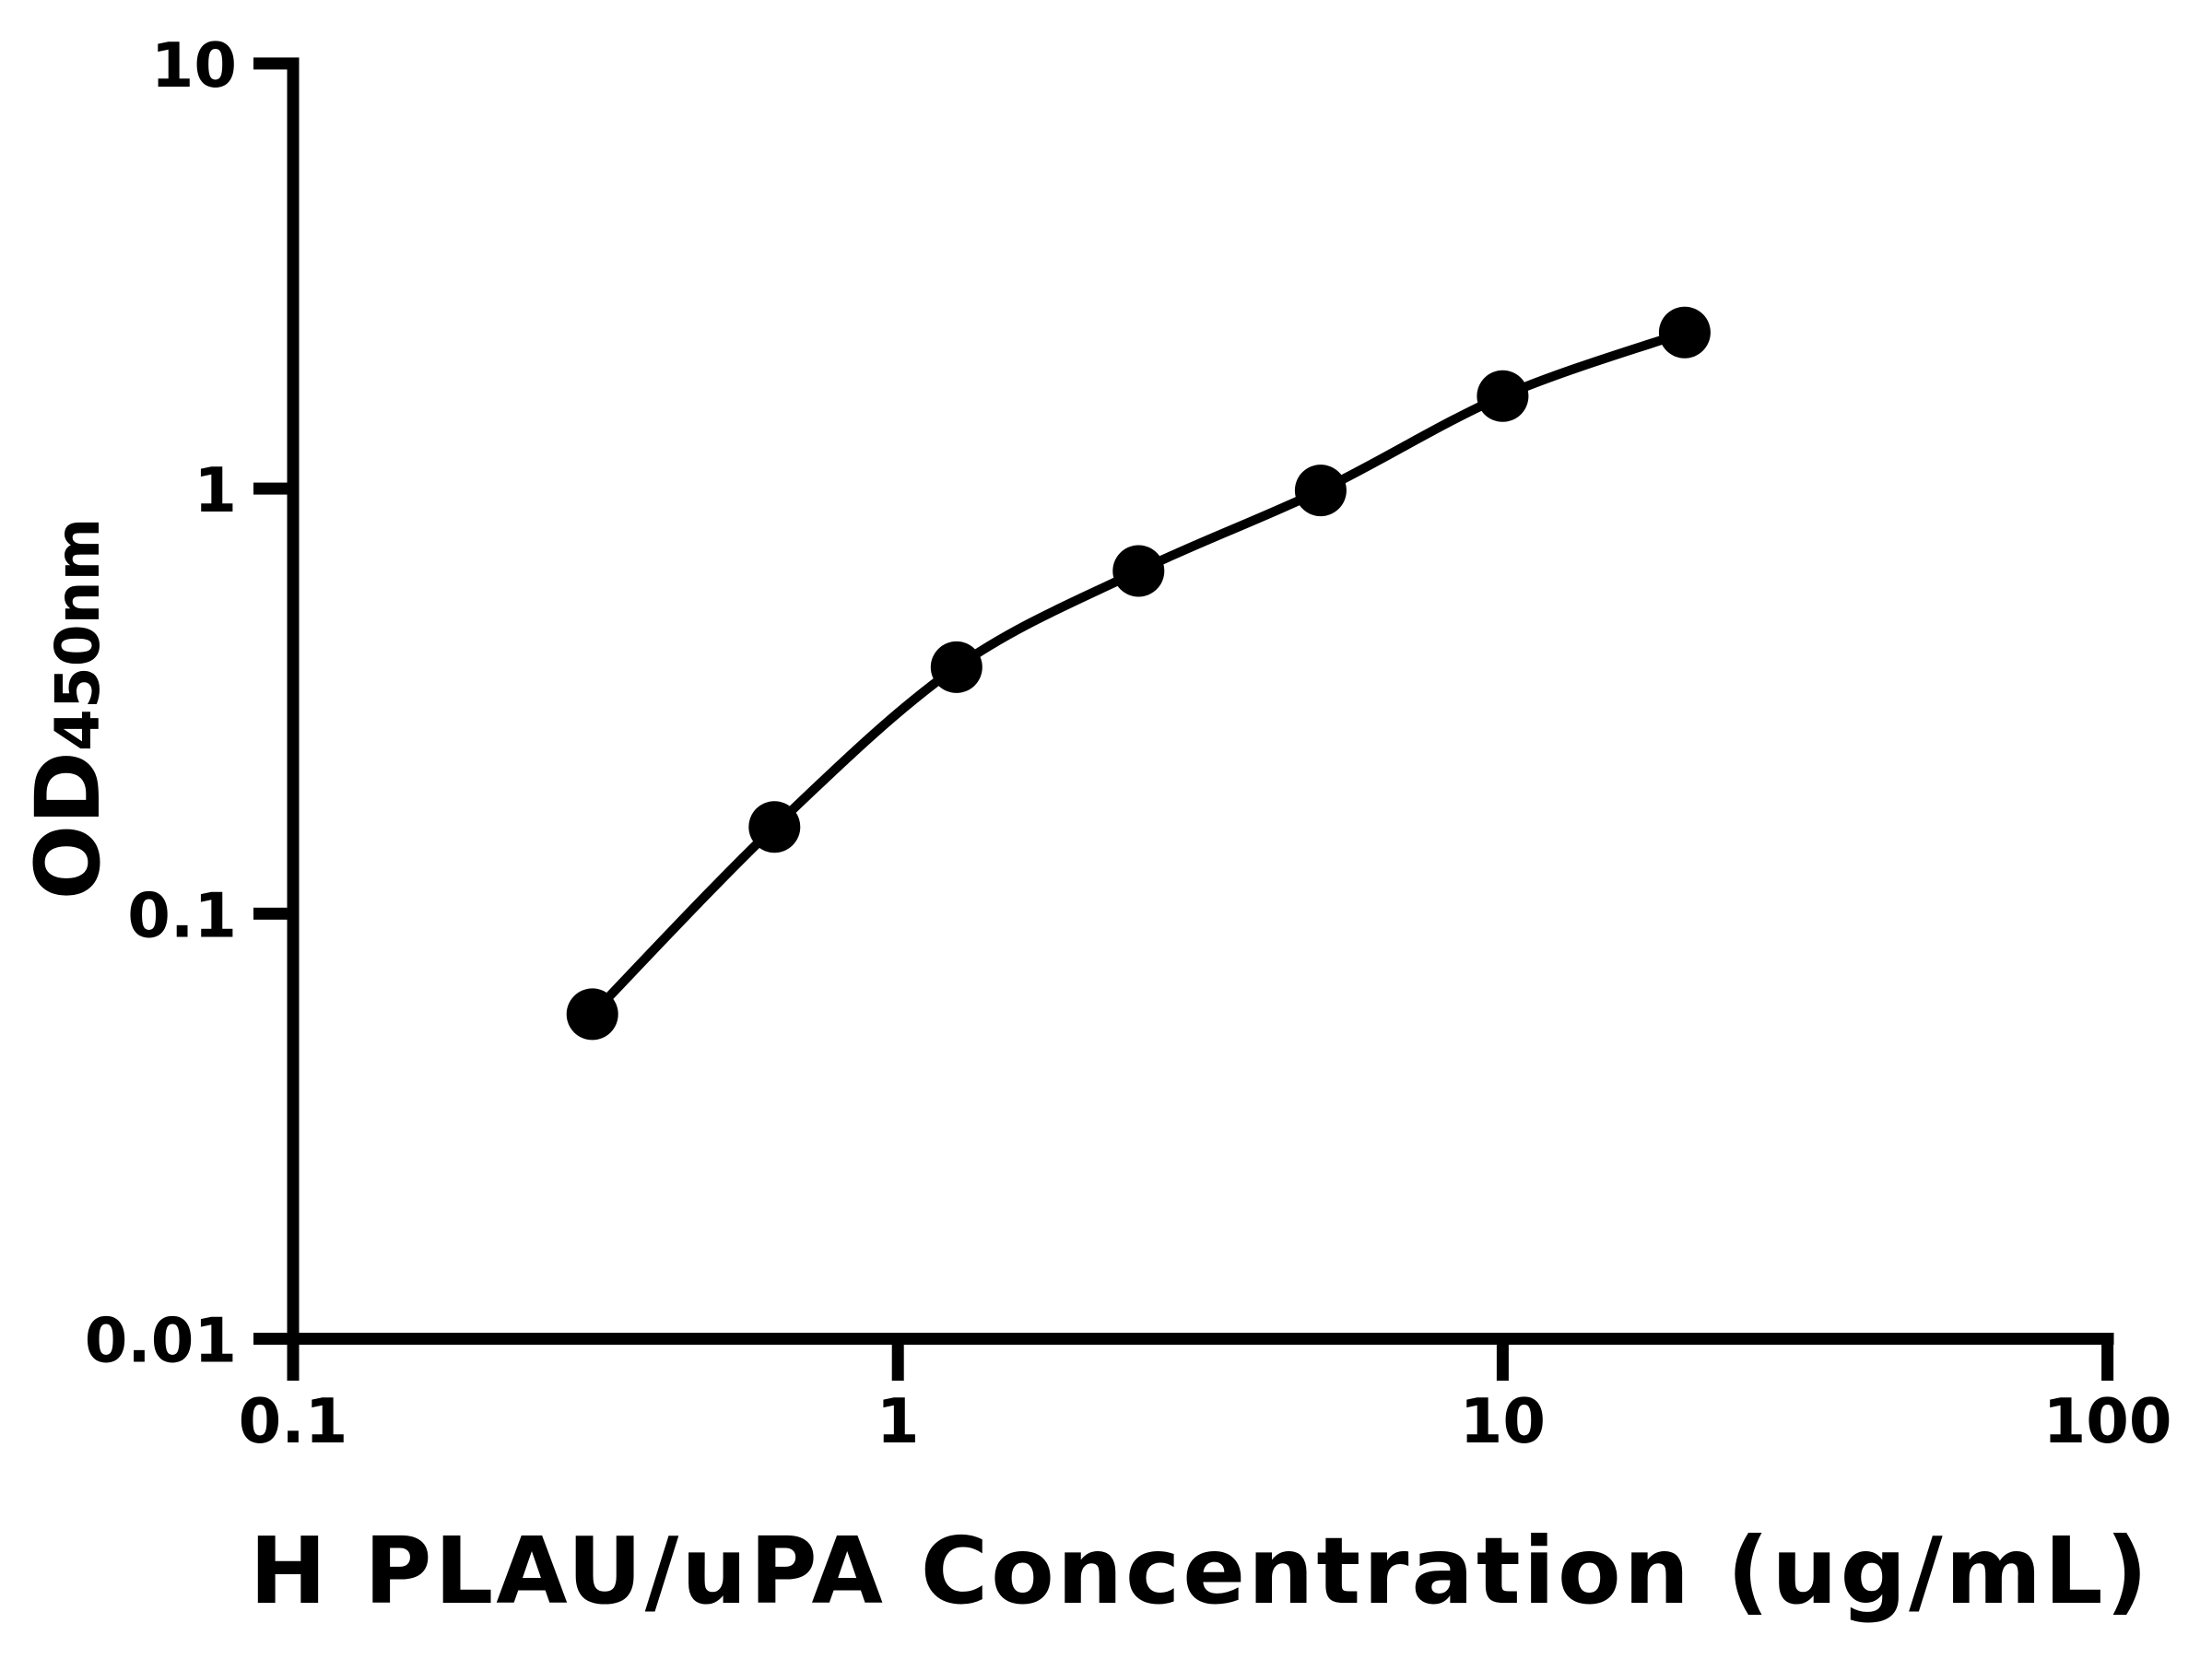  What do you see at coordinates (293, 1421) in the screenshot?
I see `x-tick-label: 0.1` at bounding box center [293, 1421].